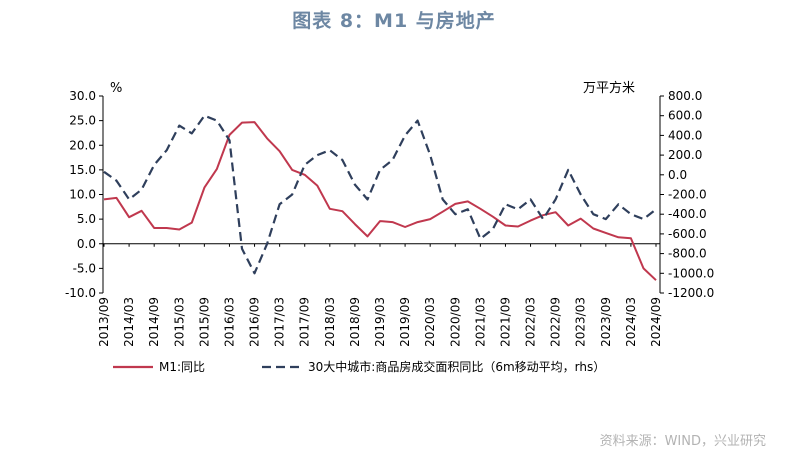 This screenshot has width=788, height=460. I want to click on x-tick-label: 2023/03, so click(581, 322).